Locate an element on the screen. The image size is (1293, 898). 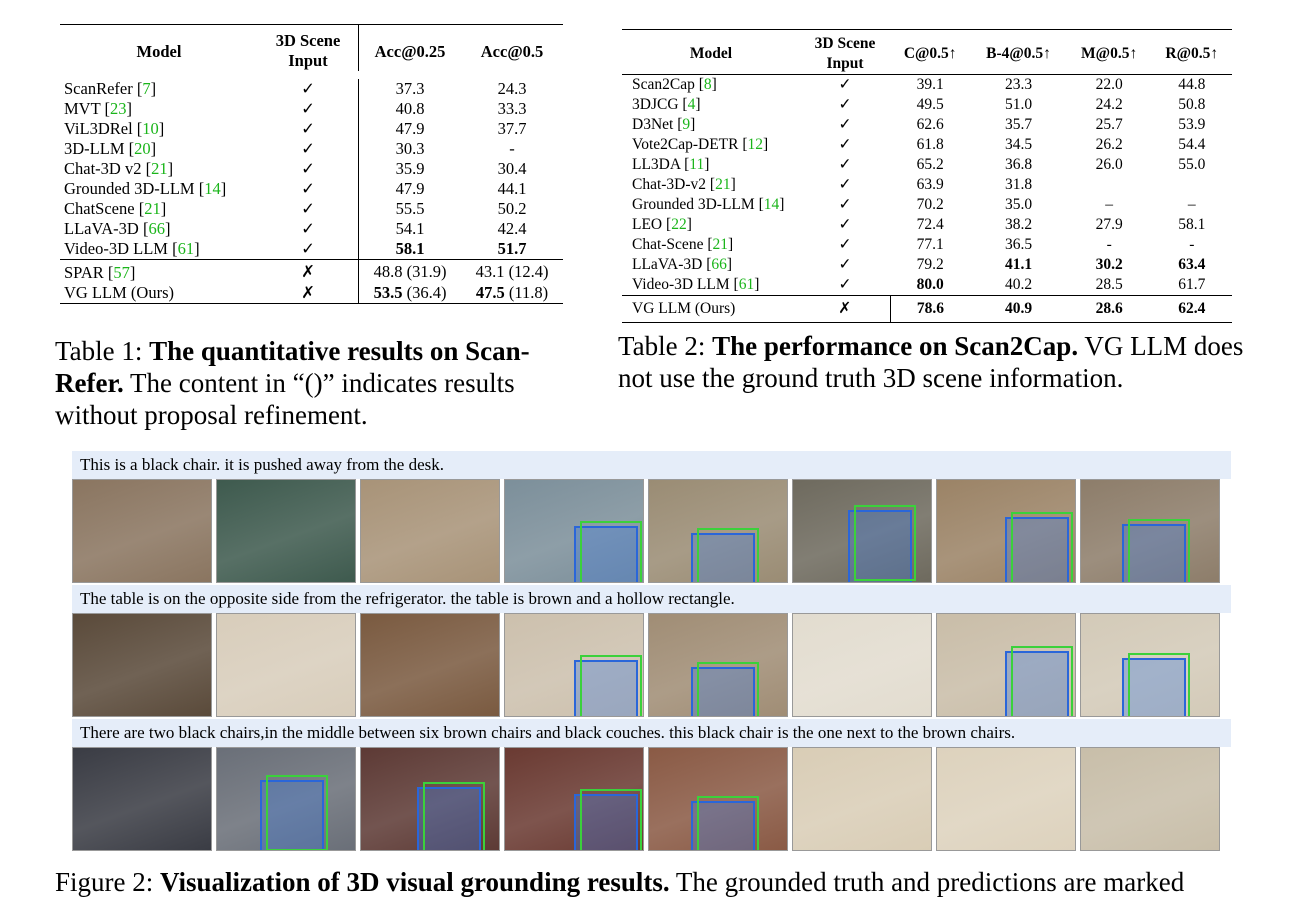
t2-r: – is located at coordinates (1191, 204).